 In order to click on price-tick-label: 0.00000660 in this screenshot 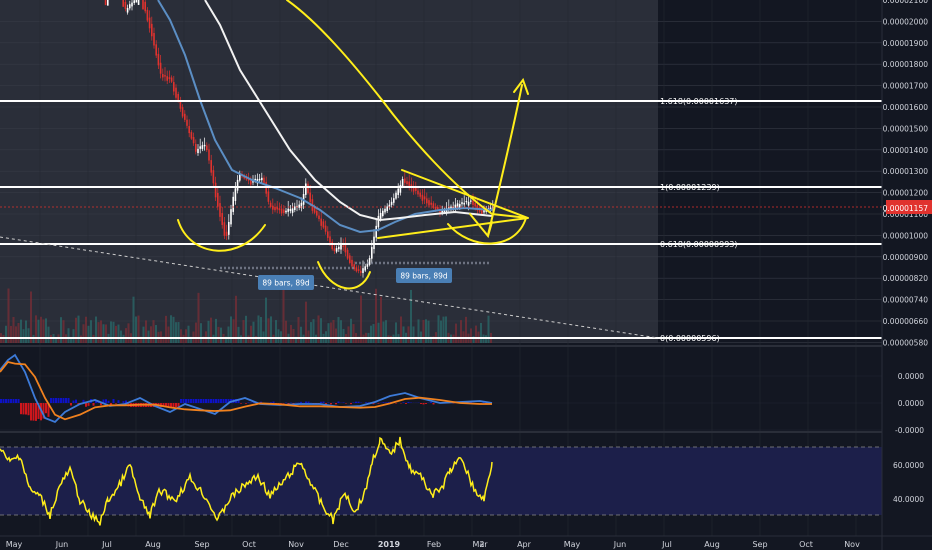, I will do `click(906, 321)`.